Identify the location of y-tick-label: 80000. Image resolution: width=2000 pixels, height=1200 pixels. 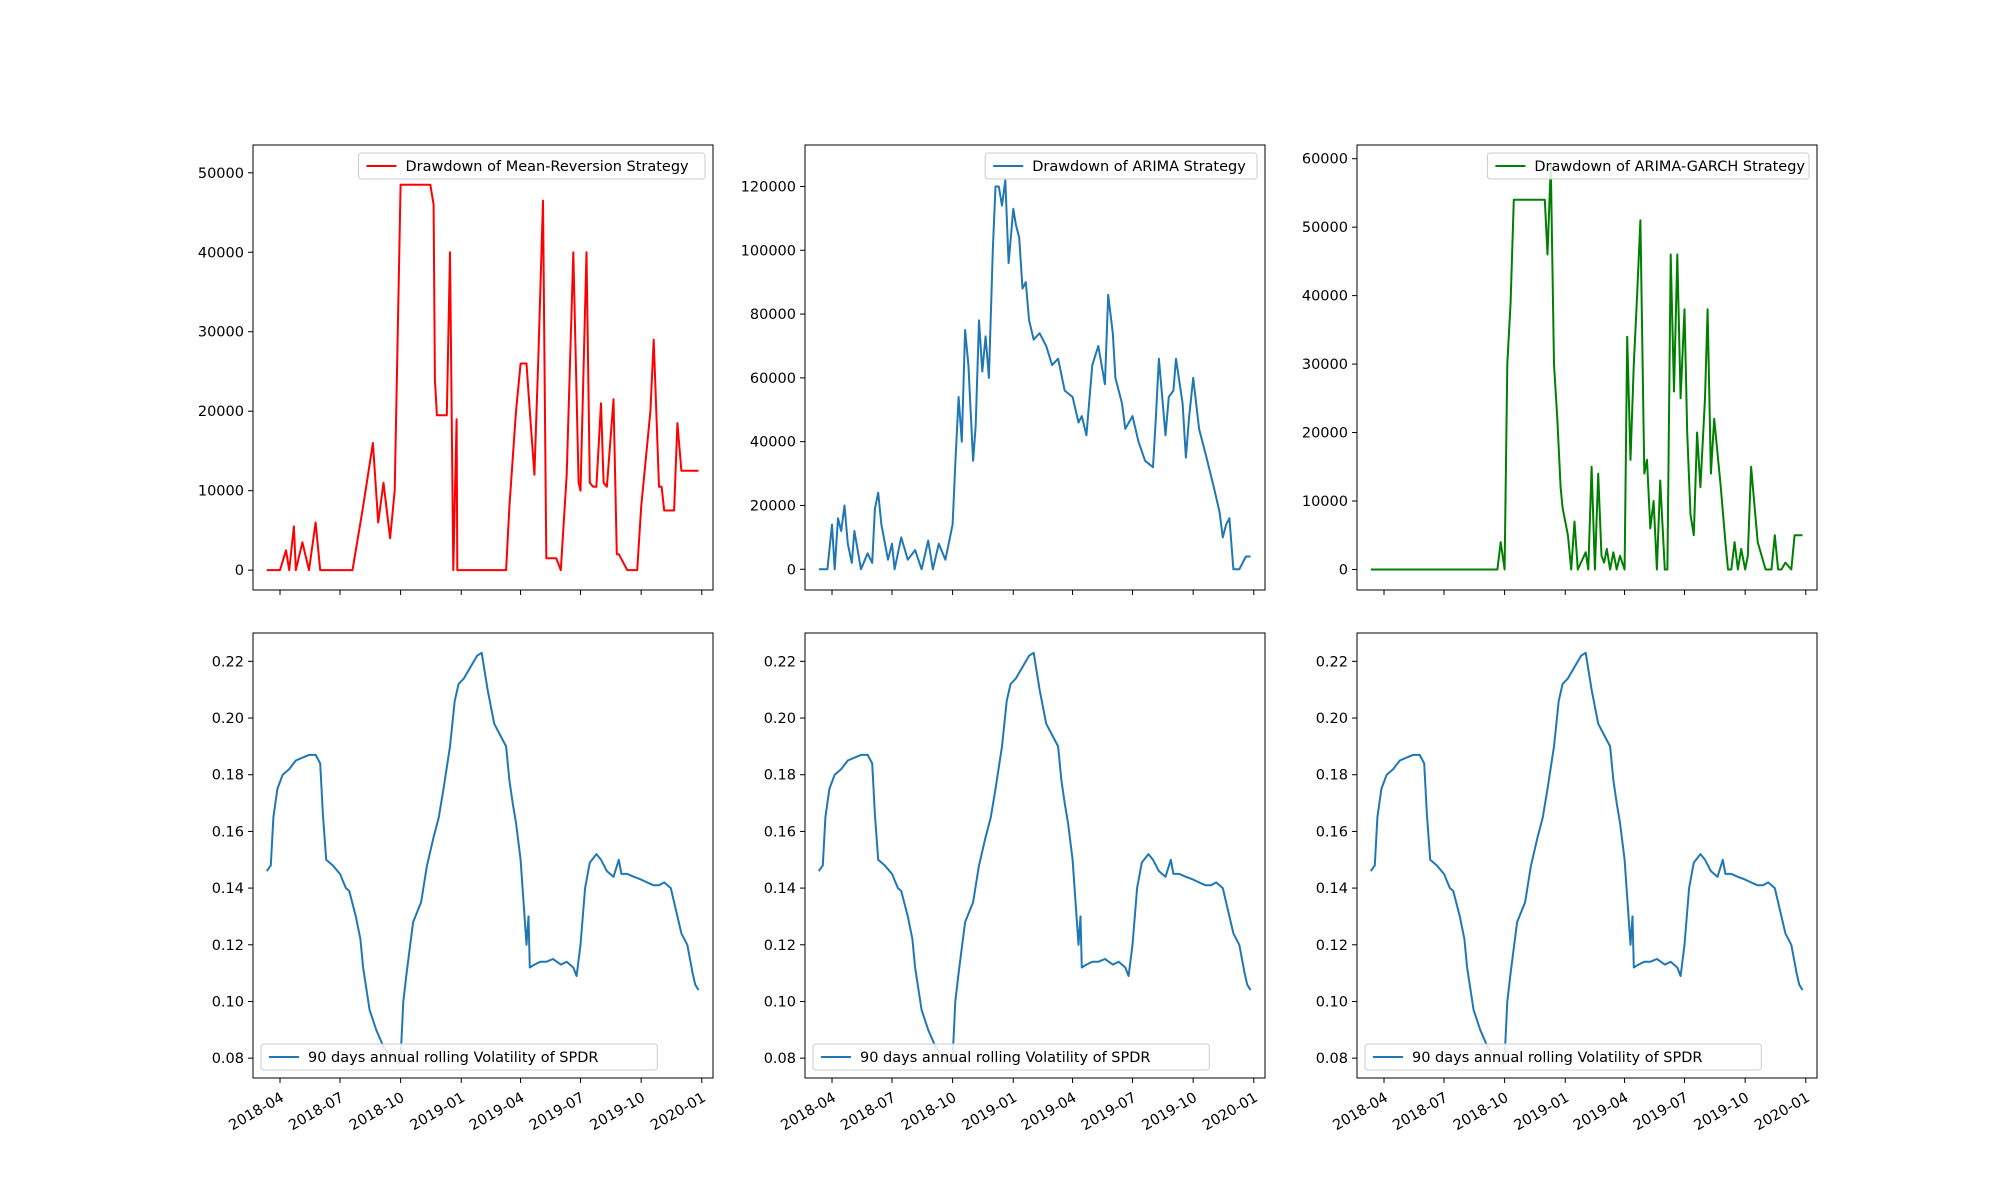
(773, 315).